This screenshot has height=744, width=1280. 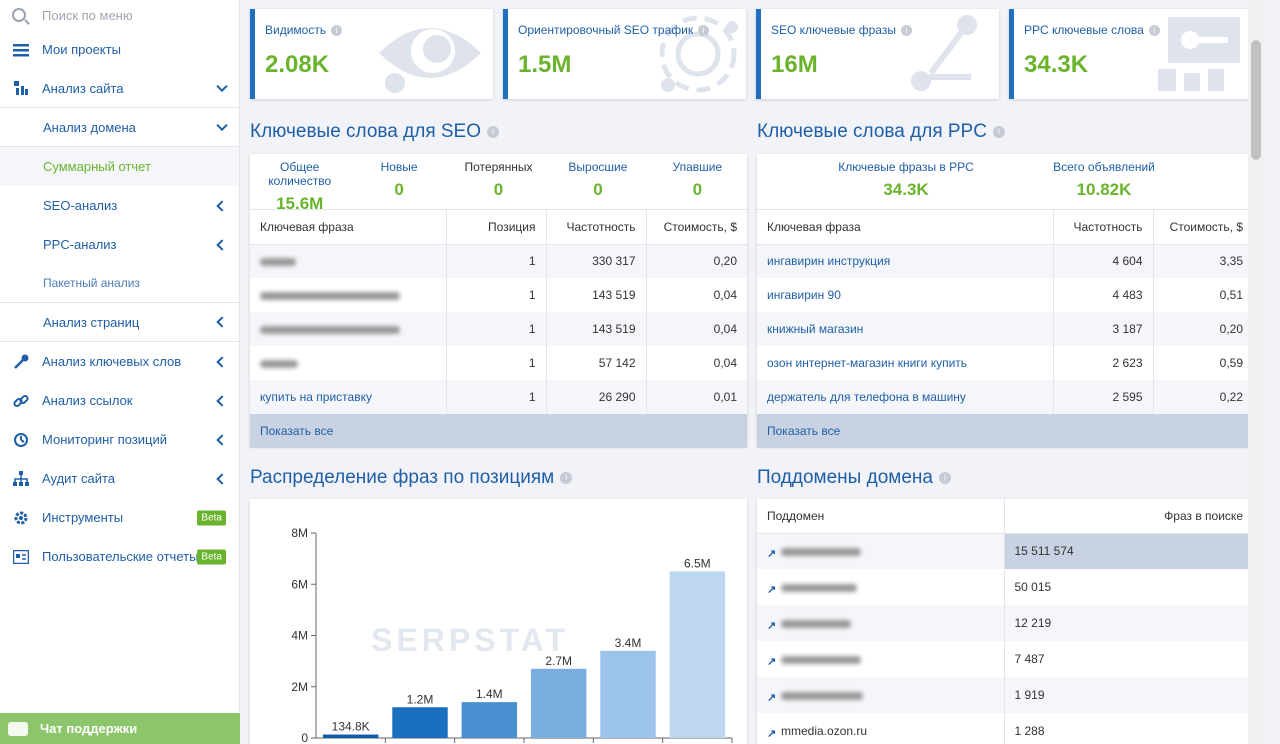 What do you see at coordinates (1128, 516) in the screenshot?
I see `column-header: Фраз в поиске` at bounding box center [1128, 516].